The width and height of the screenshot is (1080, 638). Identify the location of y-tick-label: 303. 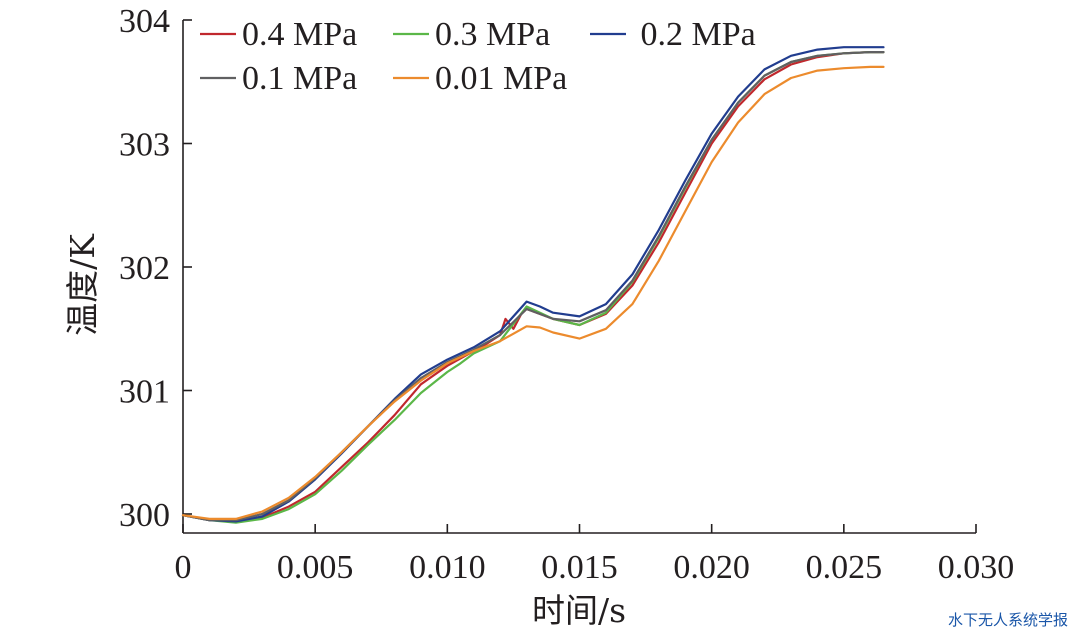
(144, 145).